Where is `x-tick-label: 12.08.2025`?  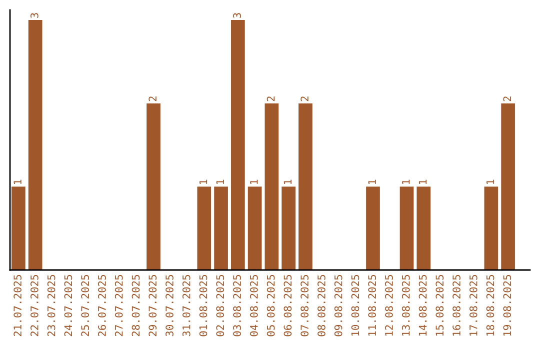
x-tick-label: 12.08.2025 is located at coordinates (389, 305).